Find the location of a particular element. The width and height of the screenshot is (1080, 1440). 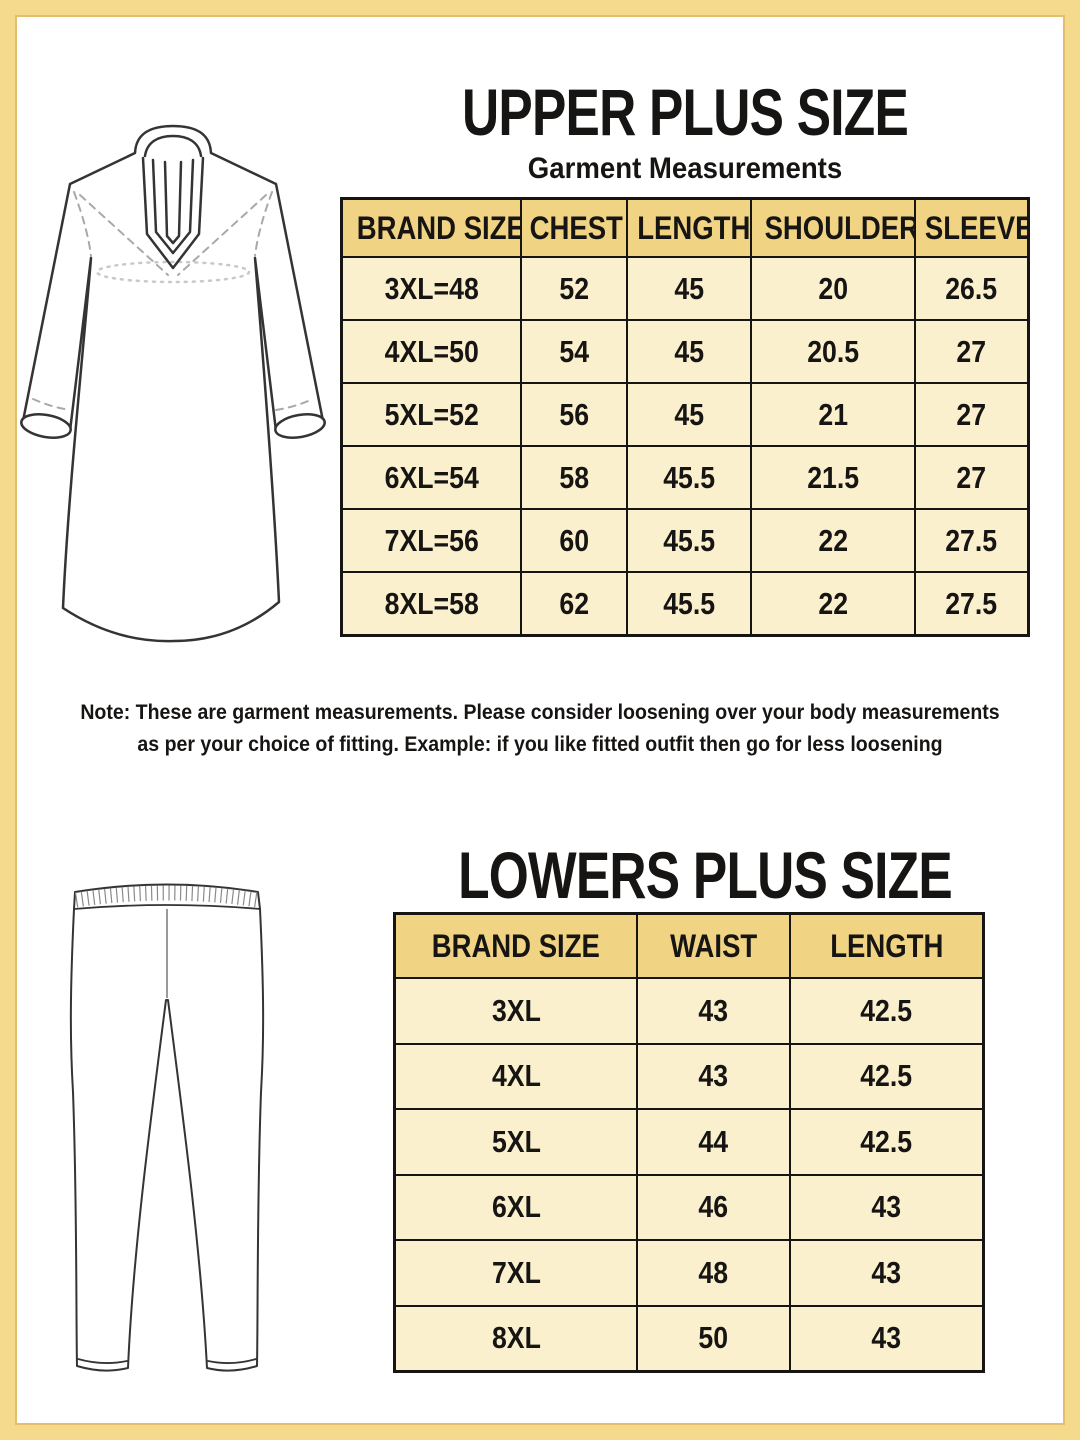

table-row: 3XL 43 42.5 is located at coordinates (689, 1011).